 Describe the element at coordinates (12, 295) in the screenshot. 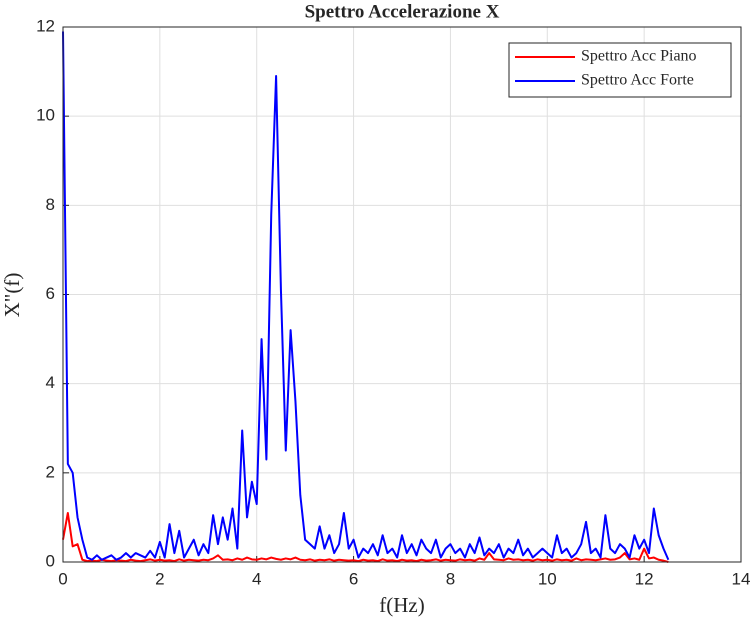

I see `y-axis-label: X"(f)` at that location.